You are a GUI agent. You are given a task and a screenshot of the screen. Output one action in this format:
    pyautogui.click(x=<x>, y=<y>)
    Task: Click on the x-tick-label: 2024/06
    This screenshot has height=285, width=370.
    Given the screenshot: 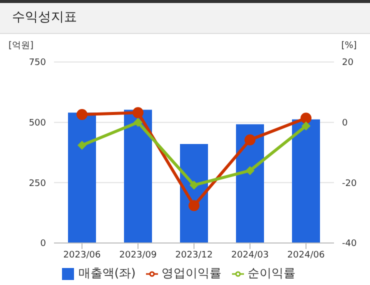 What is the action you would take?
    pyautogui.click(x=306, y=255)
    